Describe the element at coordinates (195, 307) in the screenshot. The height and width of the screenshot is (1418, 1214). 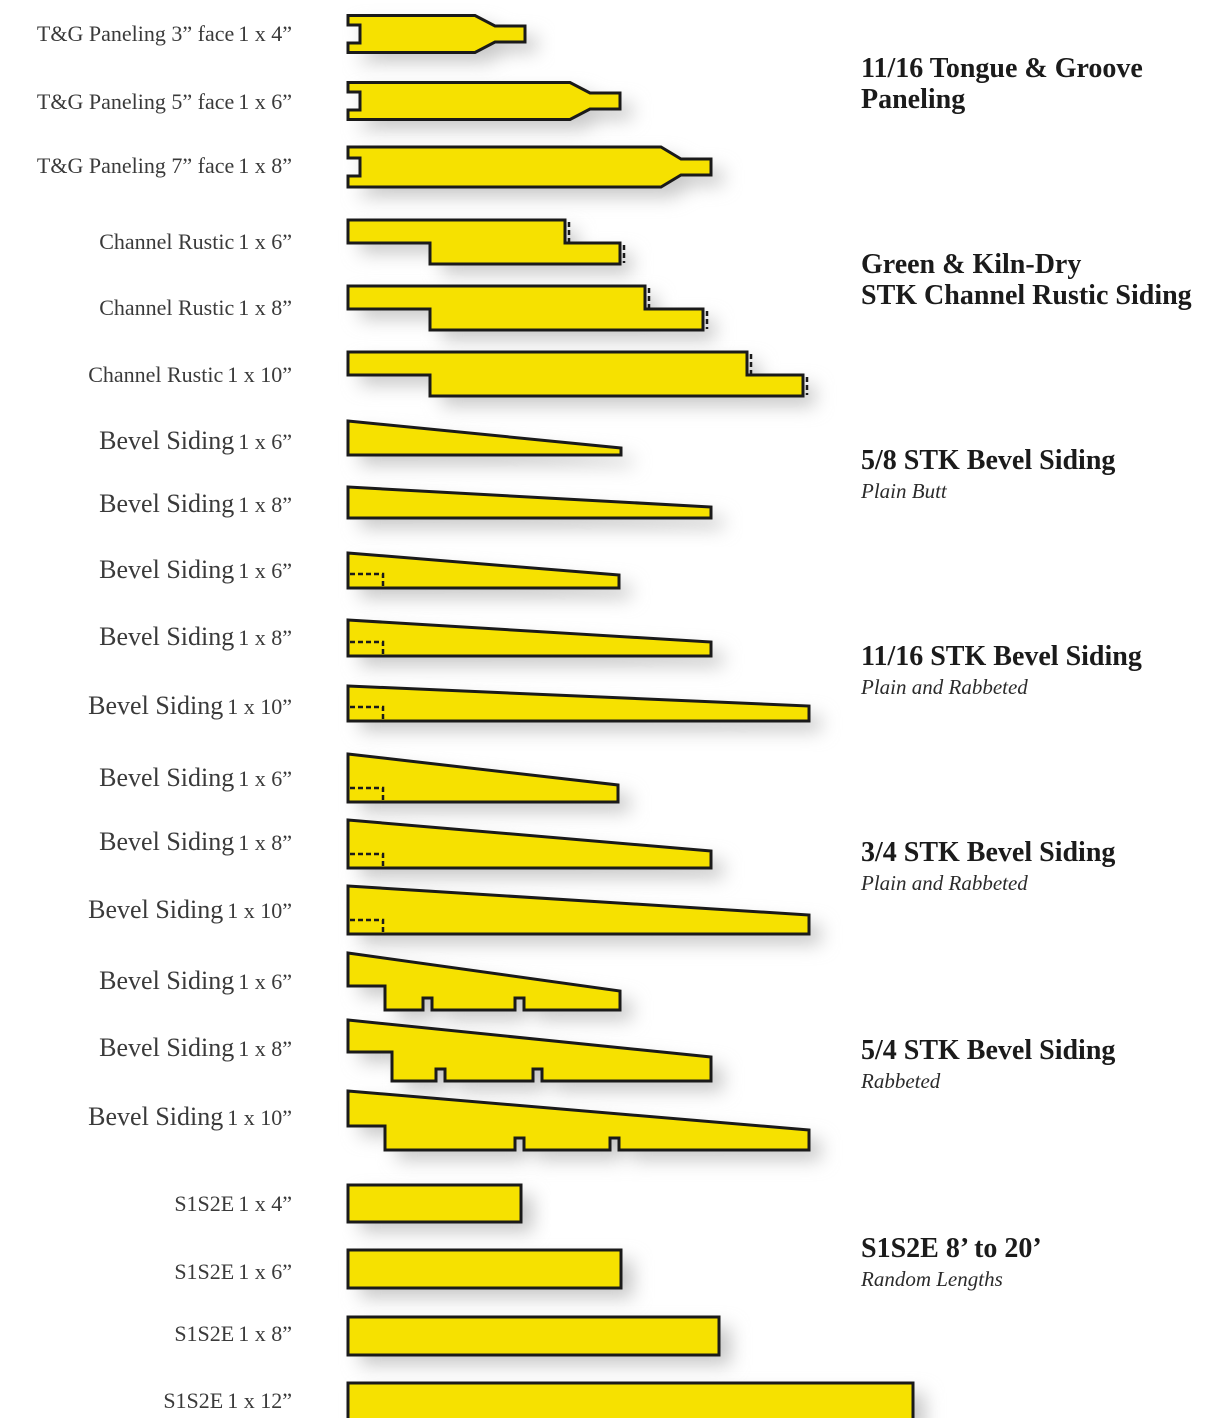
I see `row-label-channel-1x8: Channel Rustic 1 x 8”` at that location.